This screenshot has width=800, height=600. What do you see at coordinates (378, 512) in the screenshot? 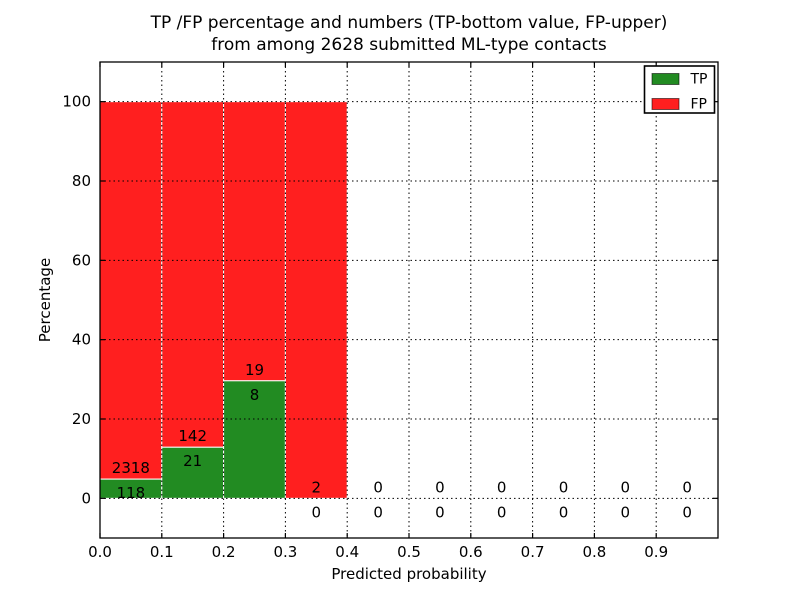
I see `annotation-tp-bin4: 0` at bounding box center [378, 512].